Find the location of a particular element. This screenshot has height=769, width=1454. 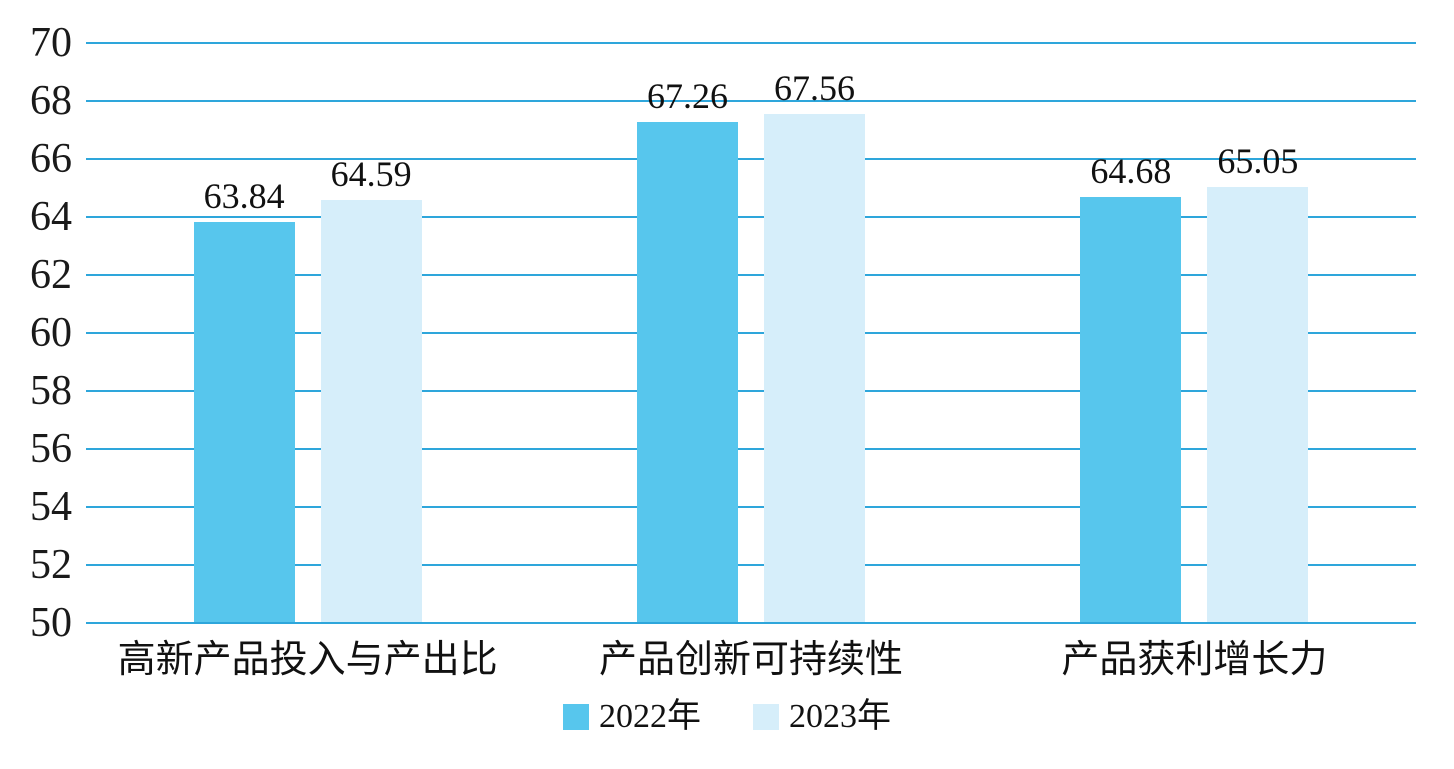

y-tick-label: 58 is located at coordinates (51, 391).